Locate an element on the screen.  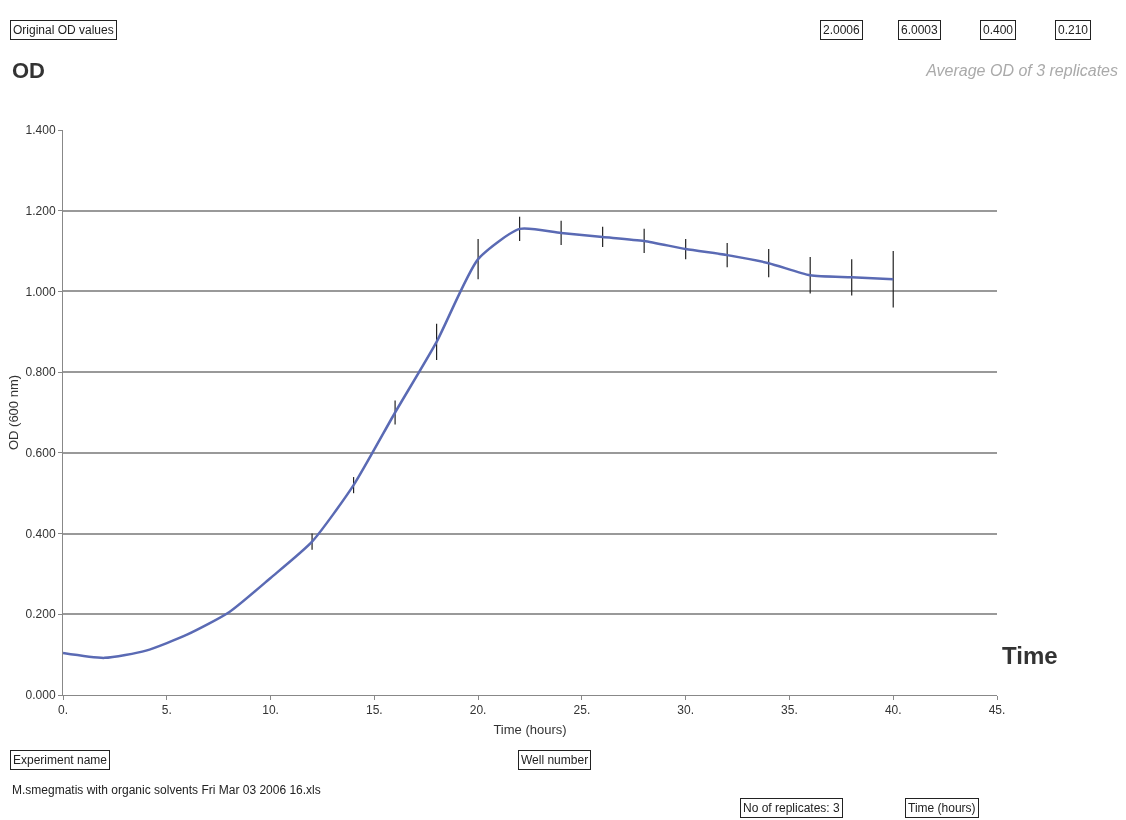
x-tick-label: 20. is located at coordinates (478, 710).